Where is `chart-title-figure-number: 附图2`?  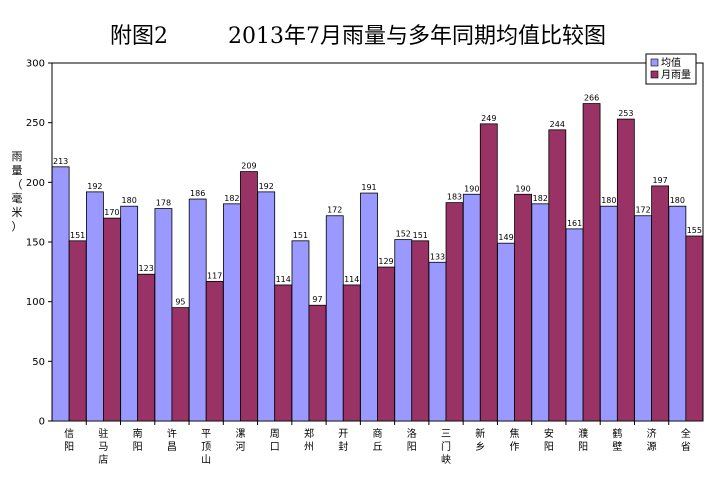
chart-title-figure-number: 附图2 is located at coordinates (139, 36).